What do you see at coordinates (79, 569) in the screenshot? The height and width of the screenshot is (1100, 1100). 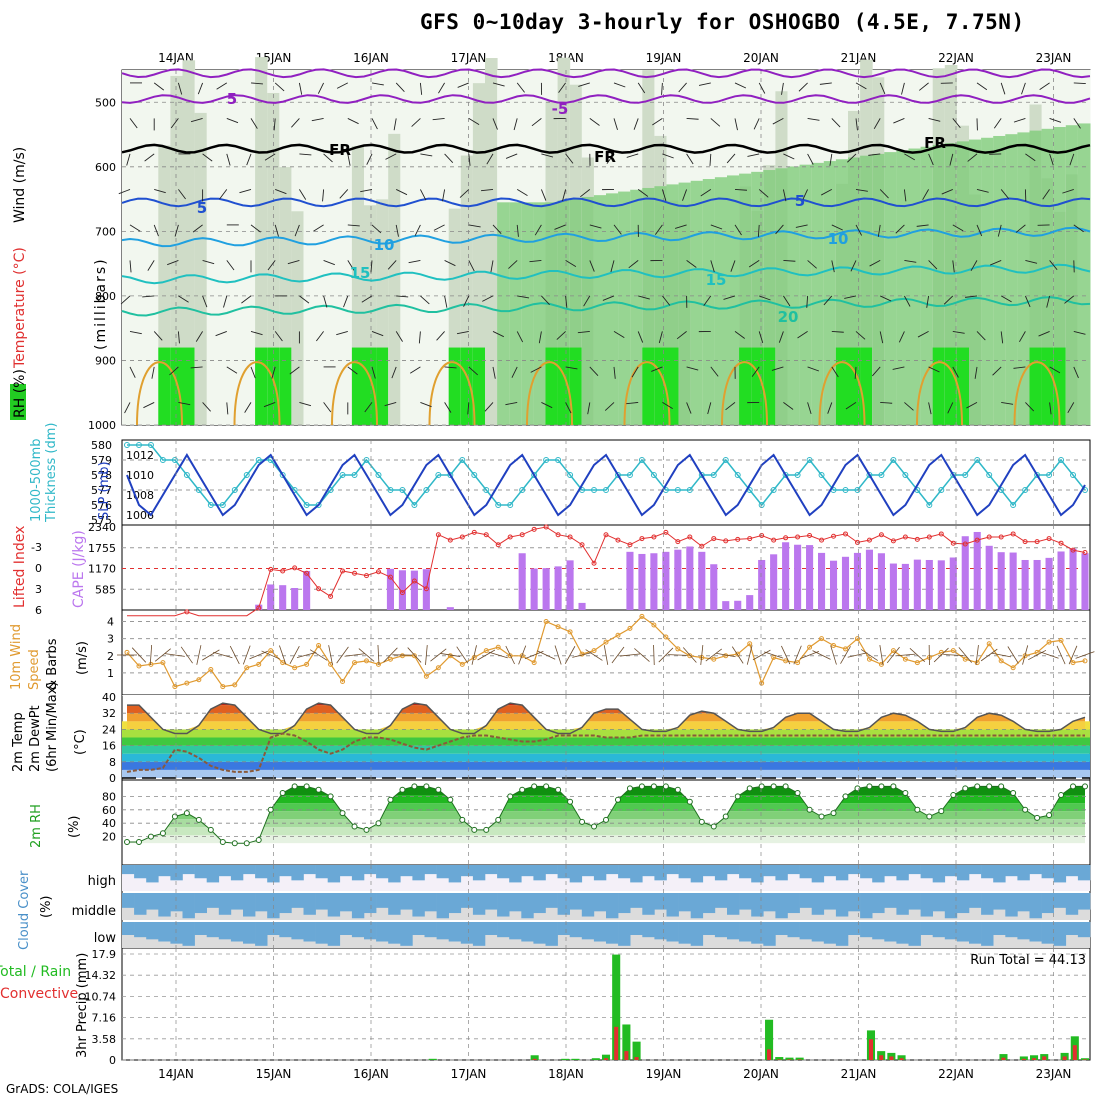 I see `cape-ylabel-group: CAPE (J/kg)` at bounding box center [79, 569].